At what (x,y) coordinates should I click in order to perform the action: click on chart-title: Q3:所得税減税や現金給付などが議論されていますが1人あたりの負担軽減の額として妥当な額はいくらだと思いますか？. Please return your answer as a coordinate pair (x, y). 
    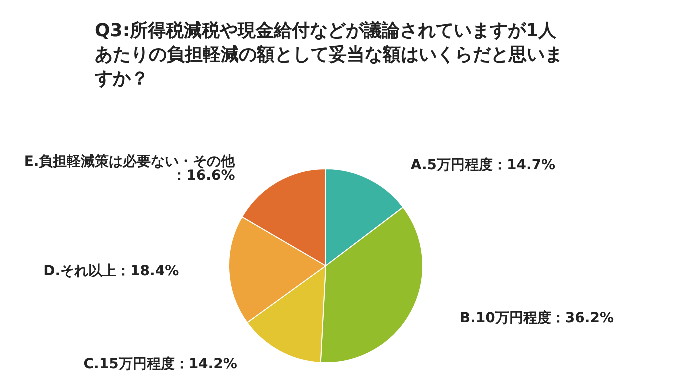
    Looking at the image, I should click on (328, 55).